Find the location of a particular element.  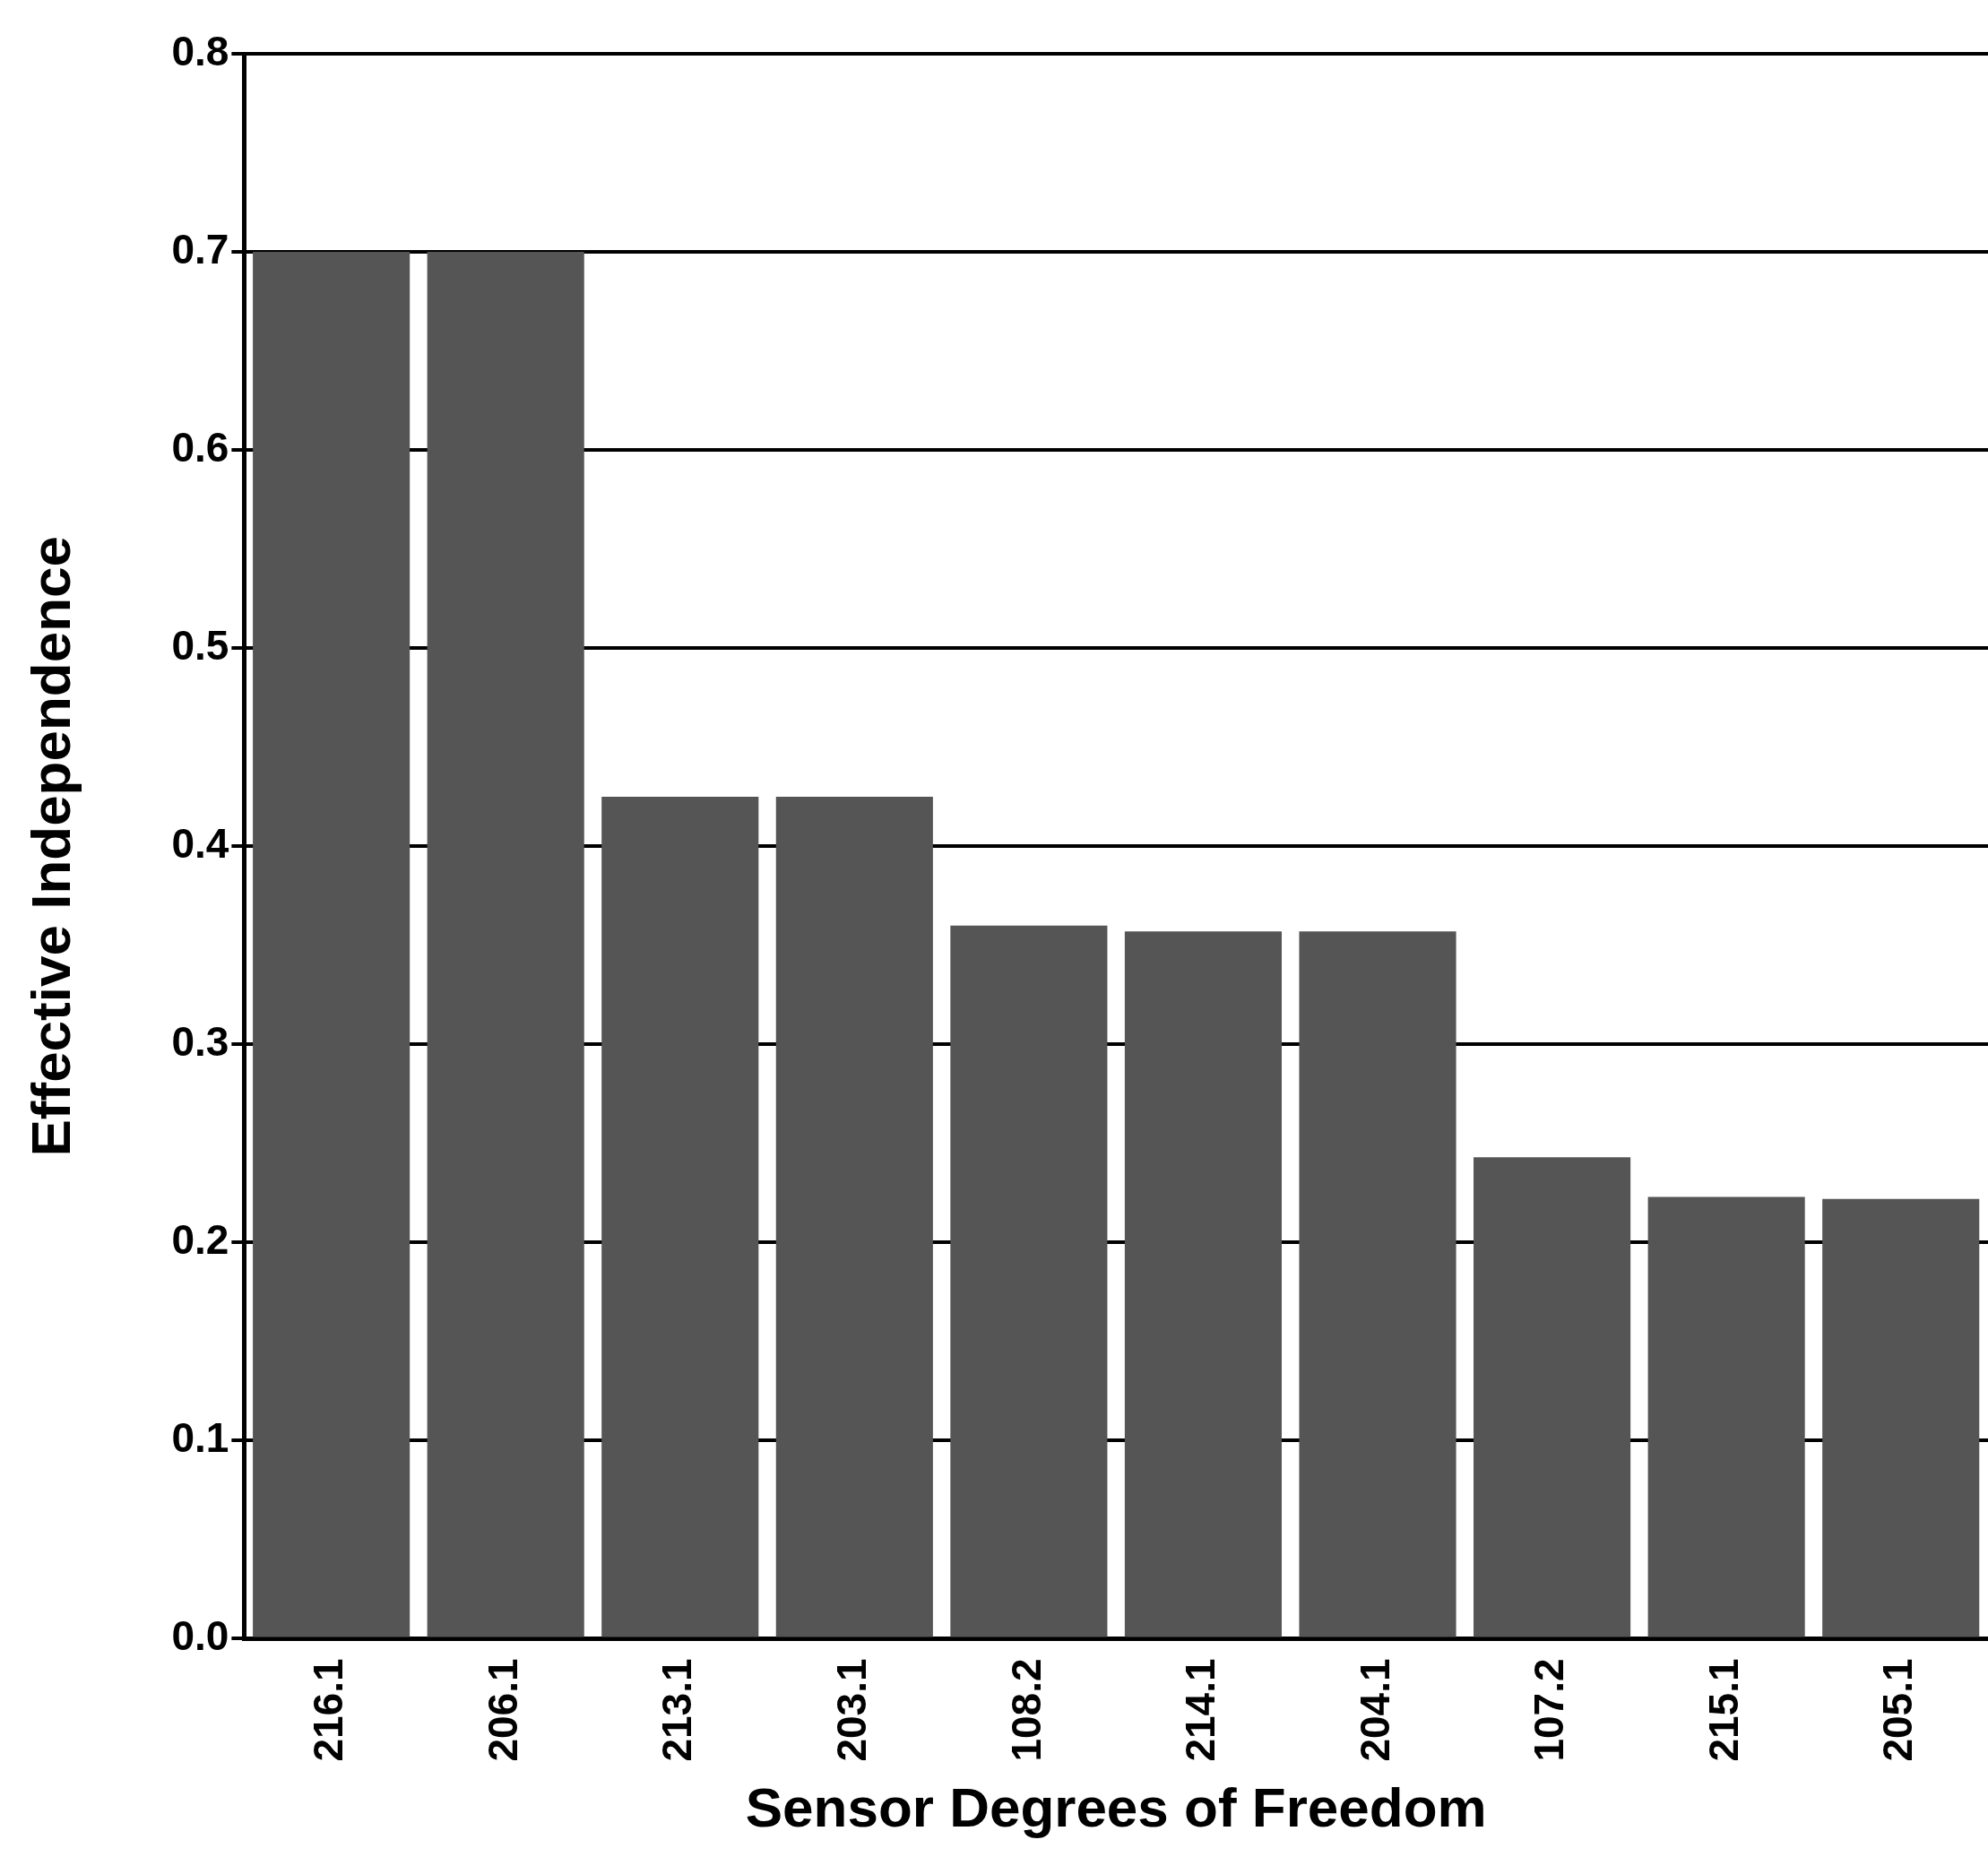

y-axis-title: Effective Independence is located at coordinates (51, 846).